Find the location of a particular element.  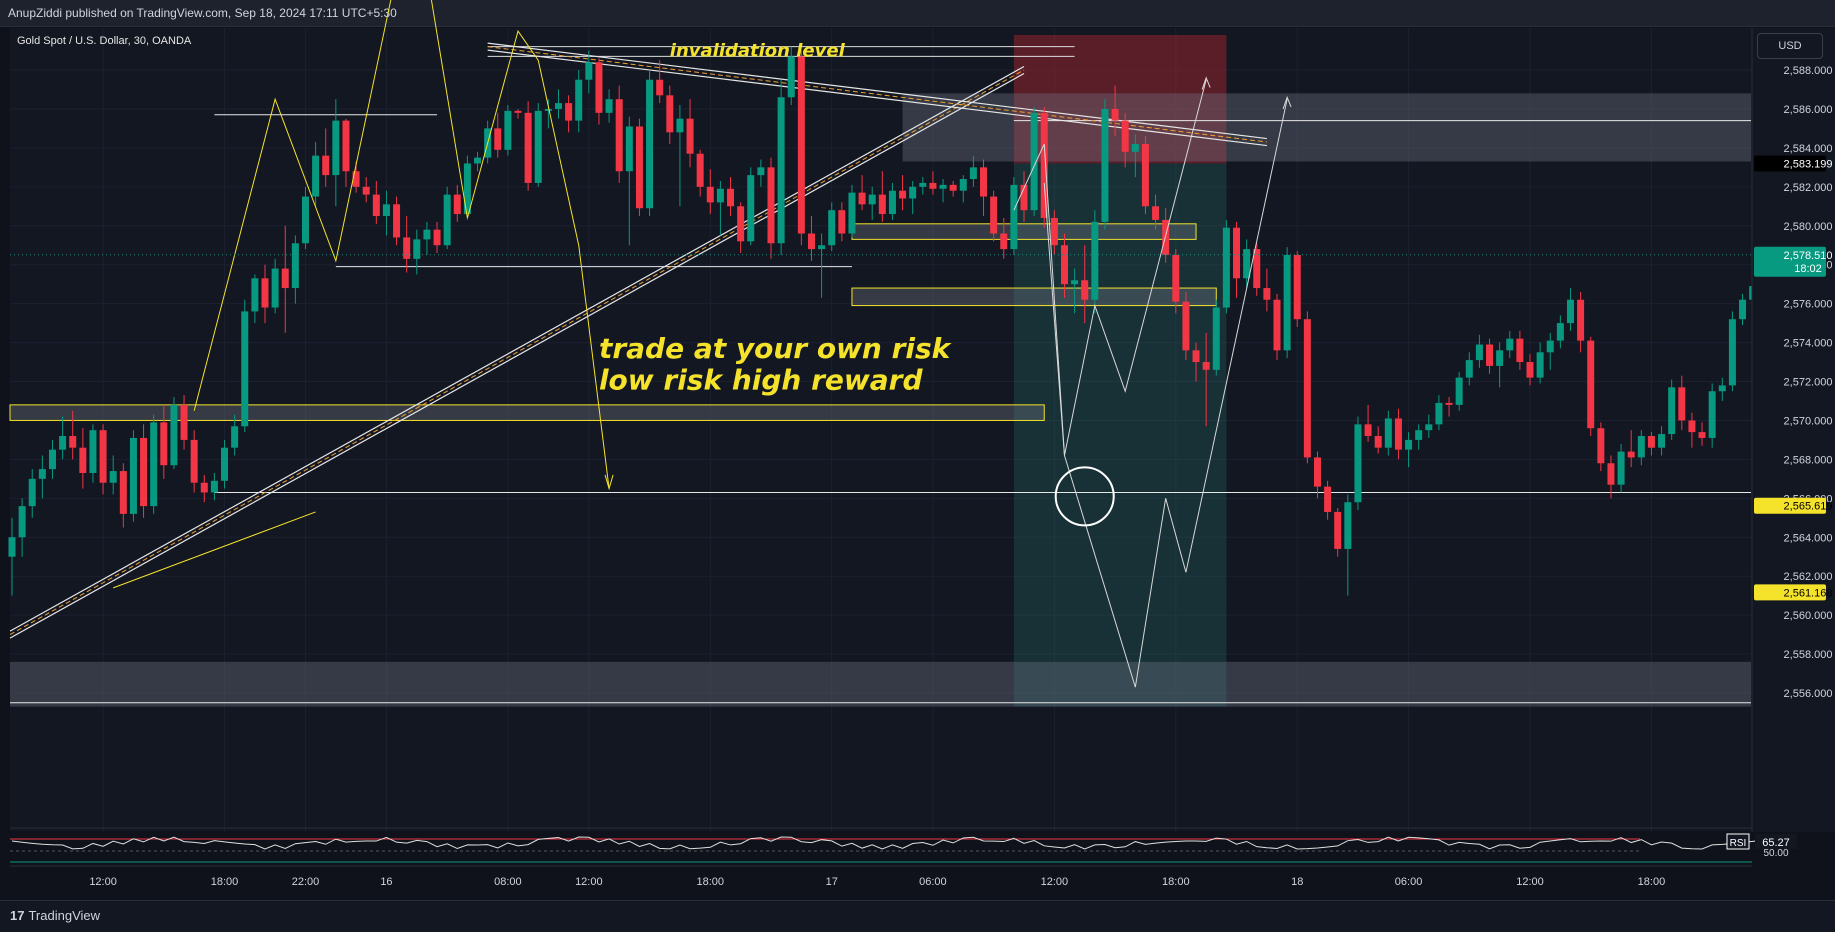

y-tick-label: 2,580.000 is located at coordinates (1808, 227).